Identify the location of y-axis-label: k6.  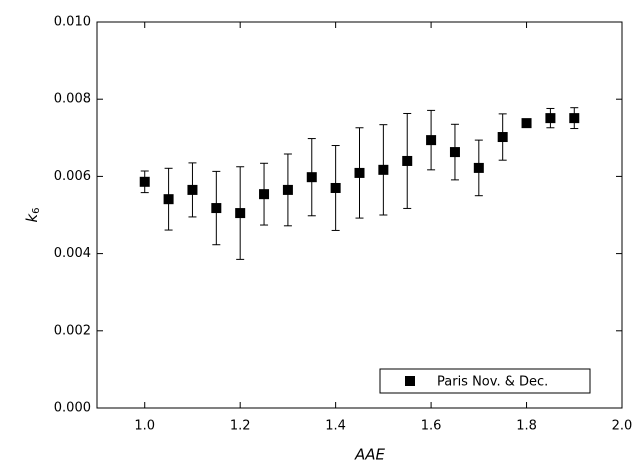
(33, 214).